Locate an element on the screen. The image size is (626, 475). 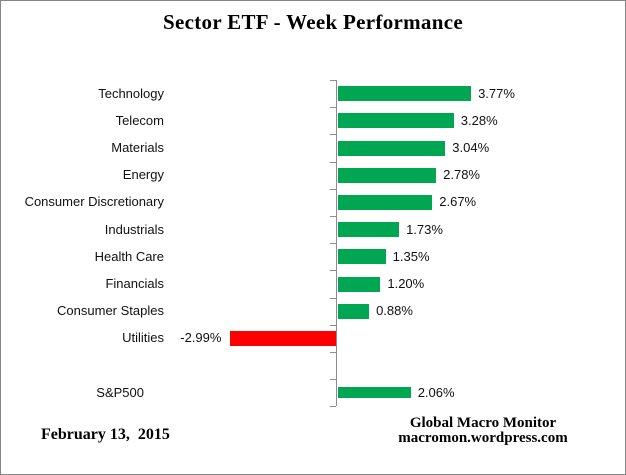
category-label-industrials: Industrials is located at coordinates (134, 229).